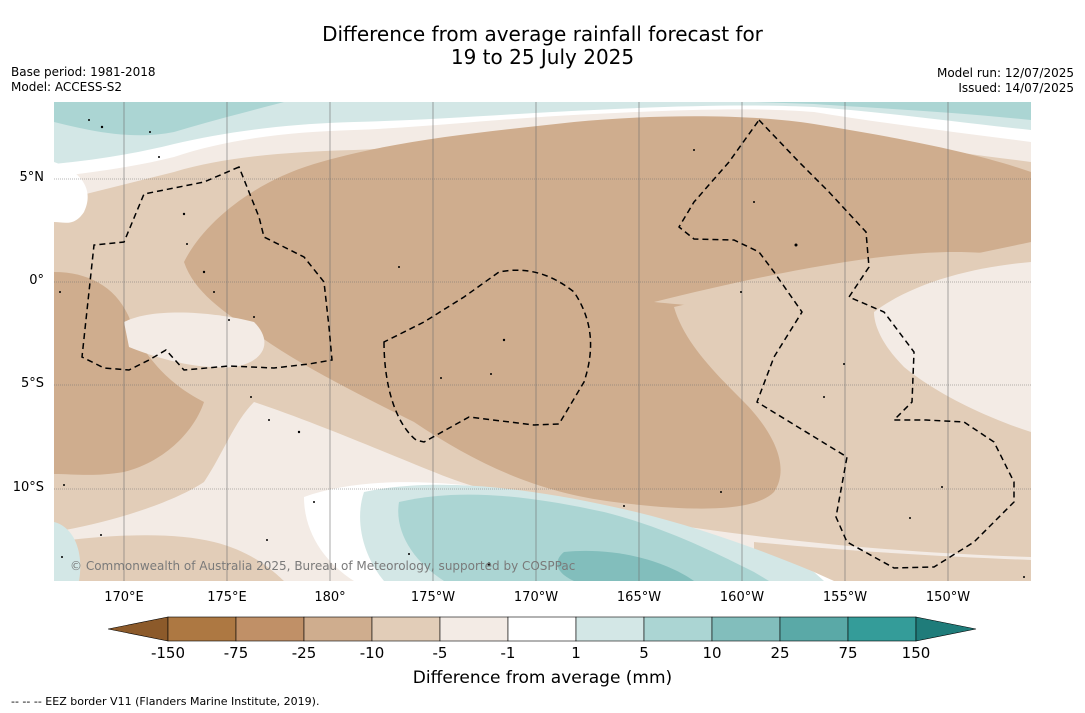 The image size is (1085, 713). I want to click on meta-left: Base period: 1981-2018 Model: ACCESS-S2, so click(83, 80).